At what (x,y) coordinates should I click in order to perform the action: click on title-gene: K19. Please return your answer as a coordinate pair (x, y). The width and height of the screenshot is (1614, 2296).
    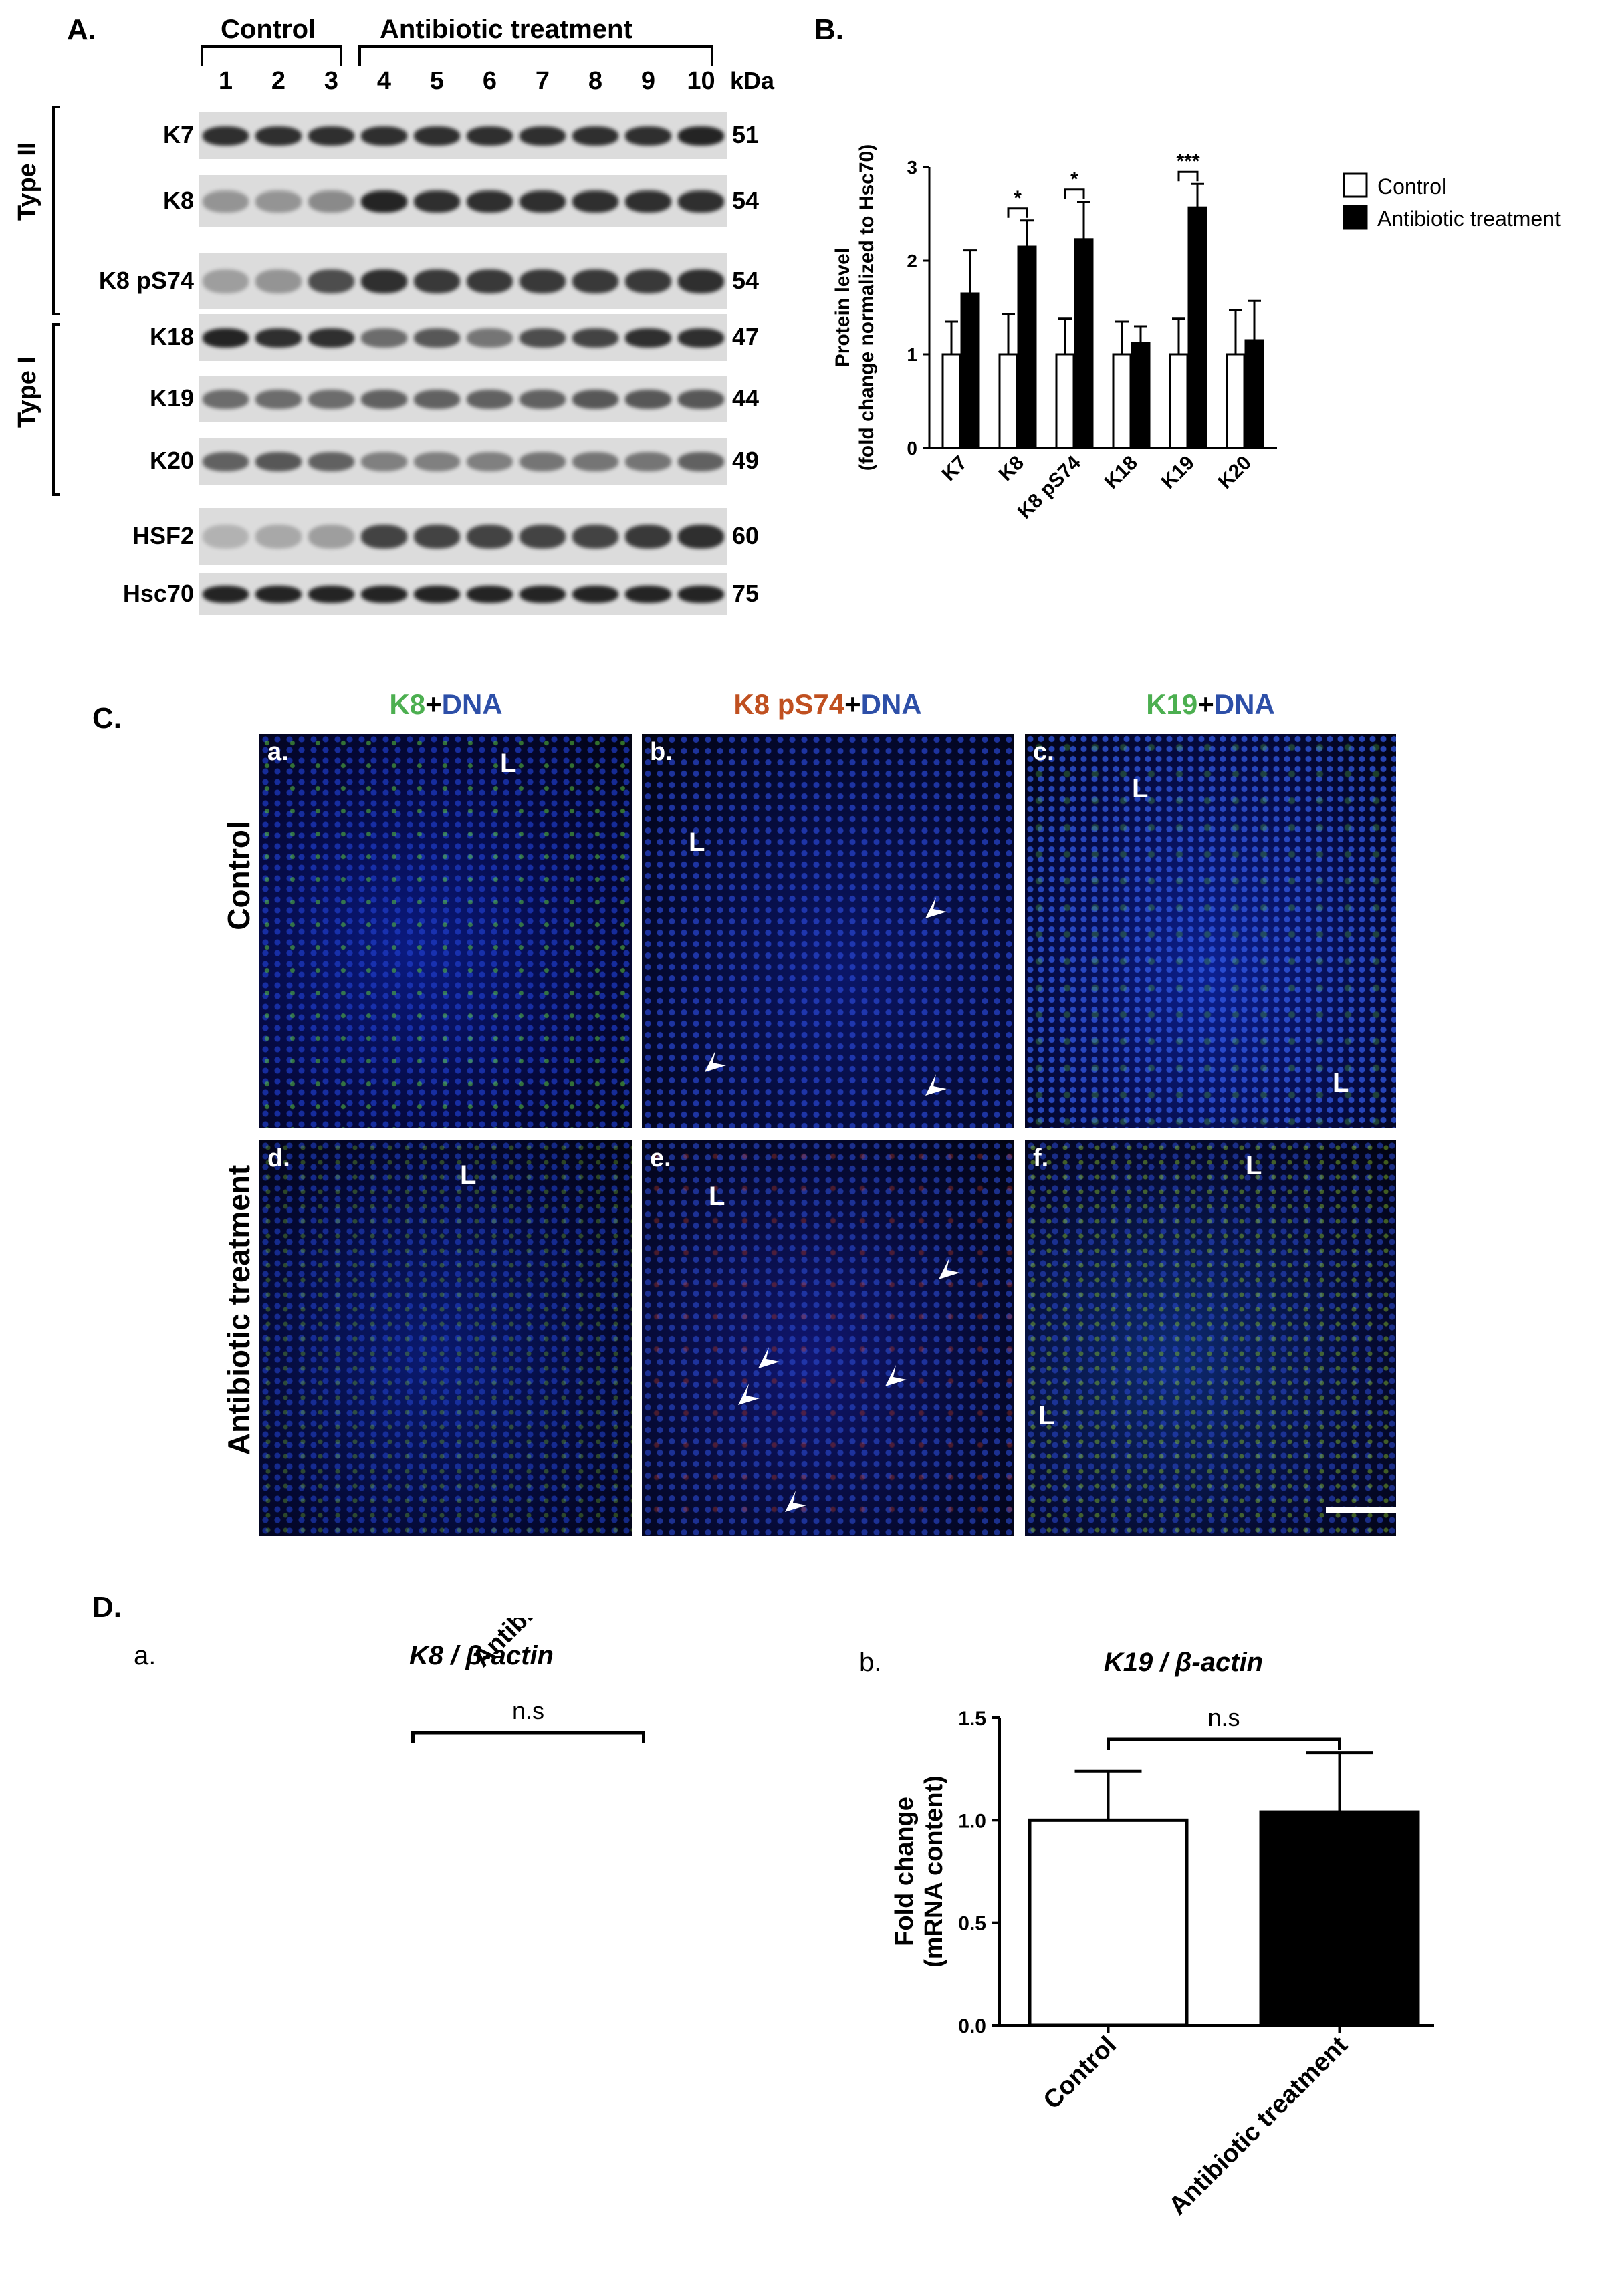
    Looking at the image, I should click on (1128, 1662).